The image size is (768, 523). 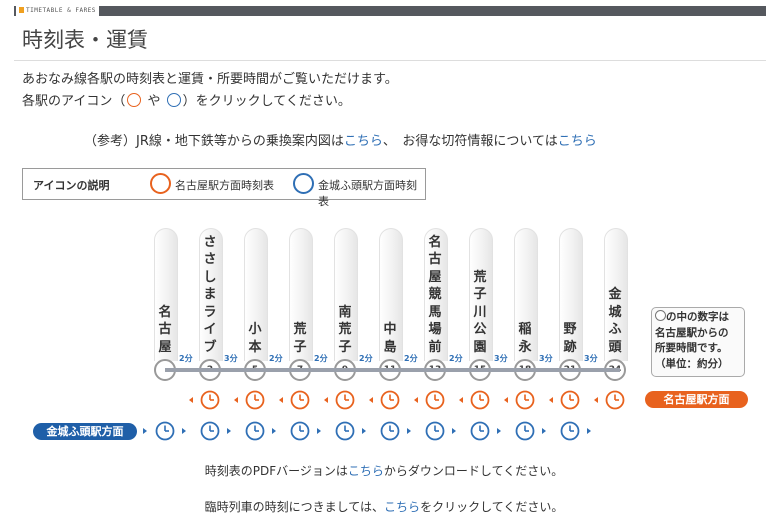 I want to click on station-name: 名古屋競馬場前, so click(x=435, y=294).